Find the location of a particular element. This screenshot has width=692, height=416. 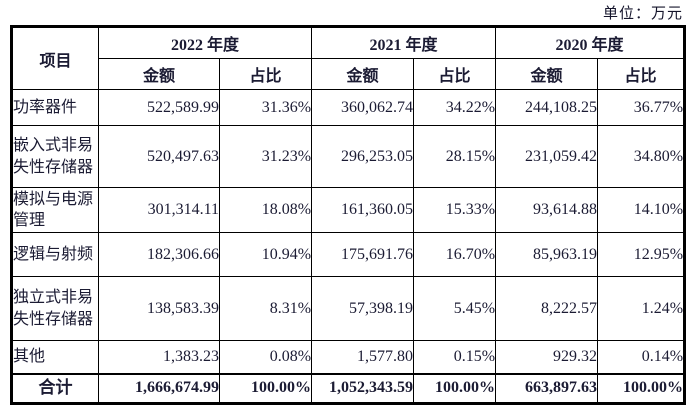

item-cell: 模拟与电源管理 is located at coordinates (55, 210).